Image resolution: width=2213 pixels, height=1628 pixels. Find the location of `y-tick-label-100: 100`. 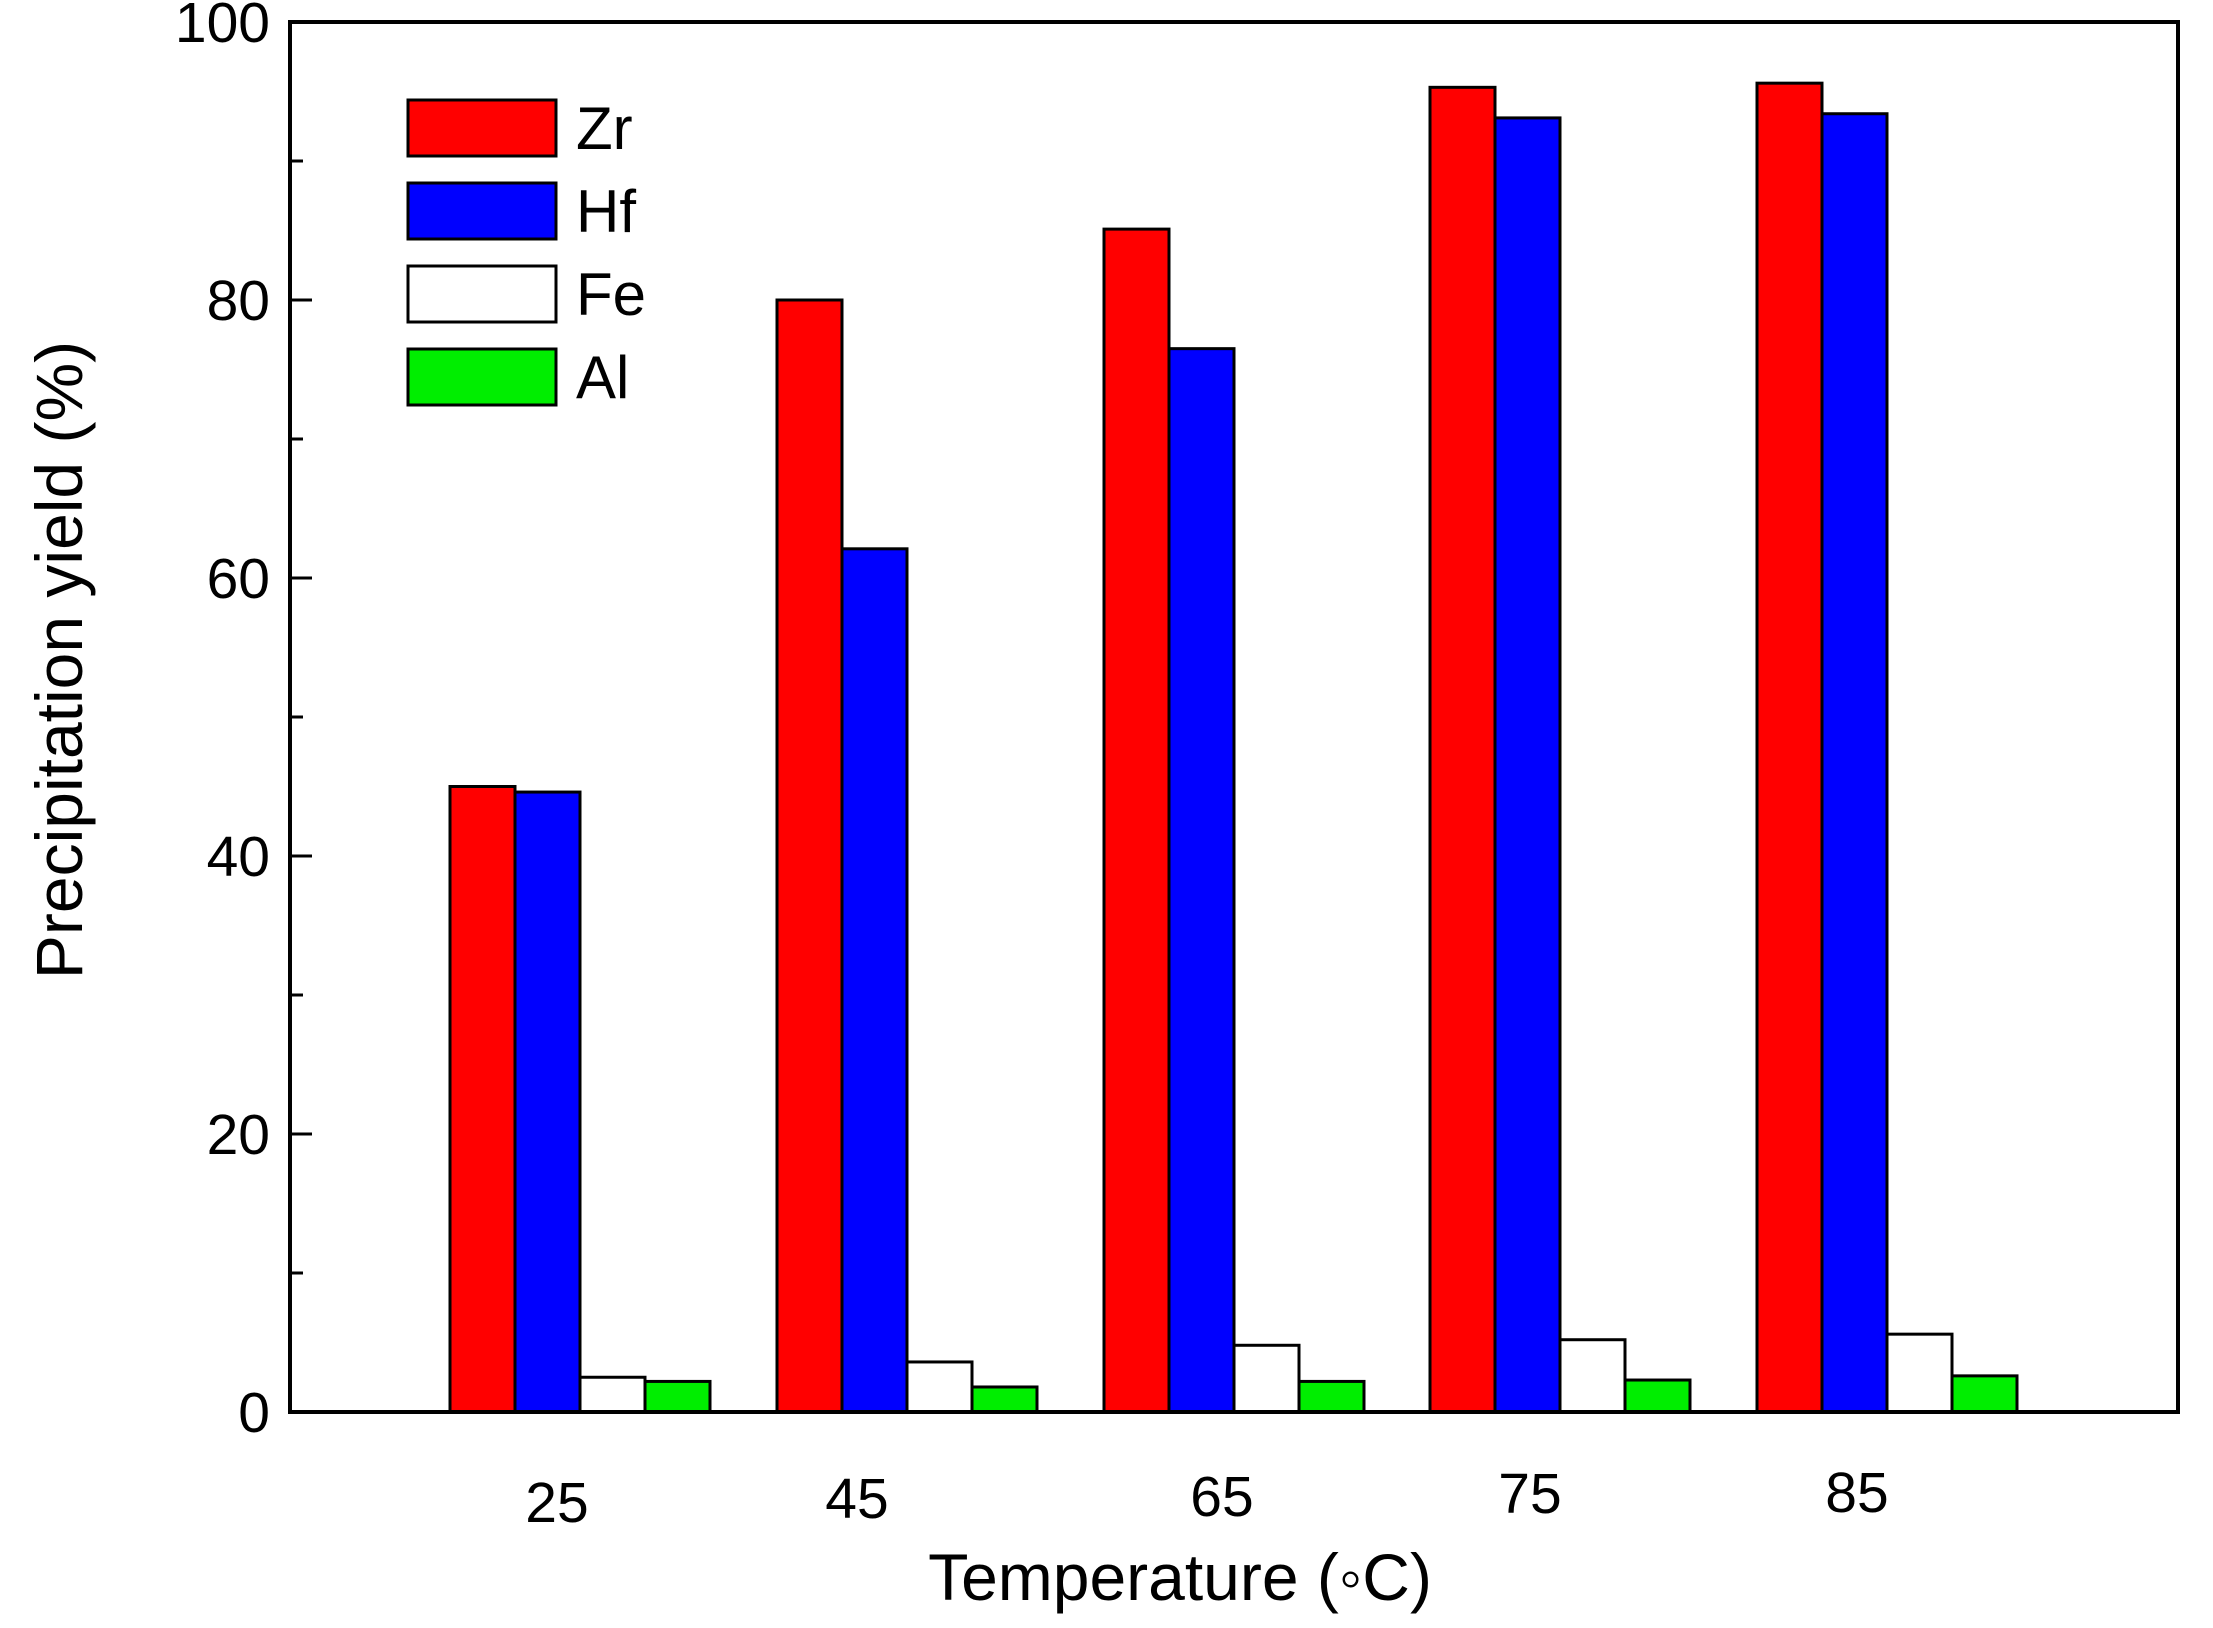

y-tick-label-100: 100 is located at coordinates (222, 27).